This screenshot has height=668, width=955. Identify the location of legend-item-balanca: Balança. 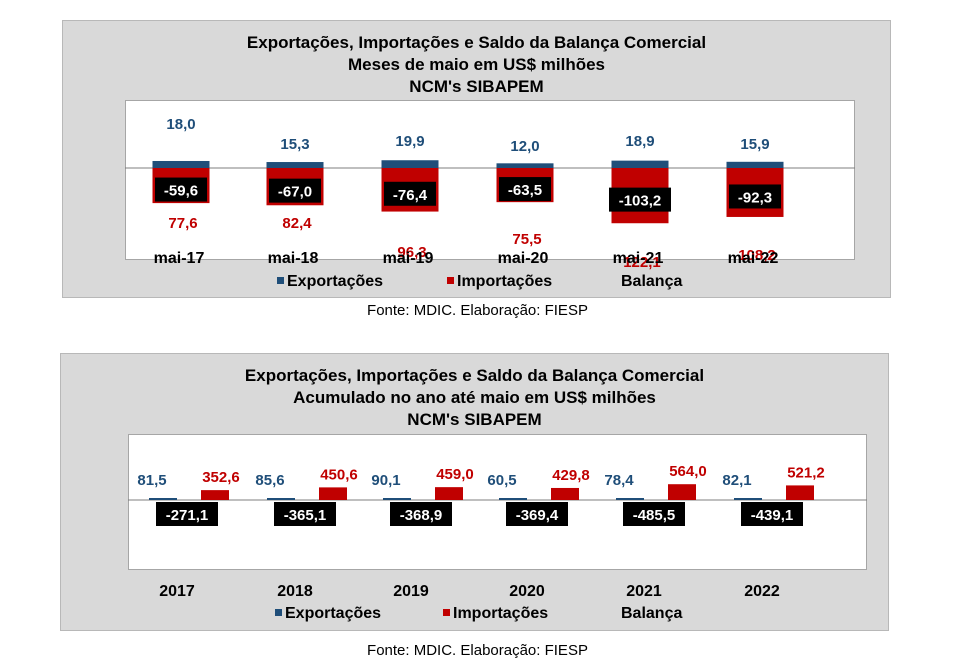
(651, 282).